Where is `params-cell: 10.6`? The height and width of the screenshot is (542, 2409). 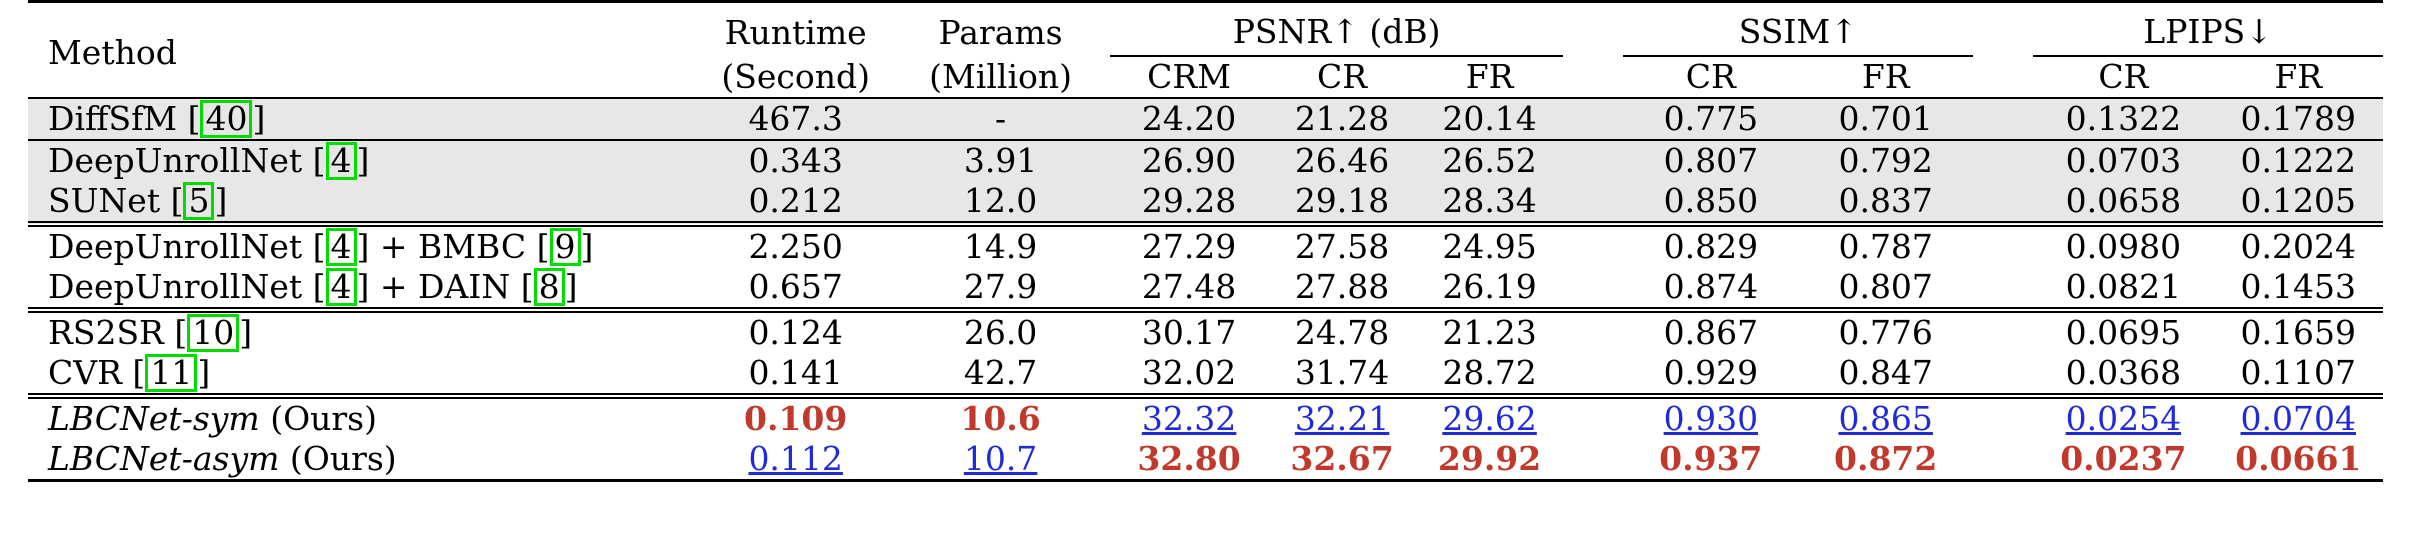 params-cell: 10.6 is located at coordinates (1000, 416).